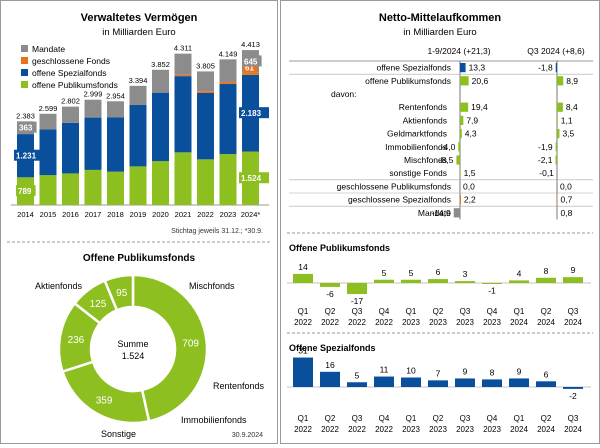  Describe the element at coordinates (519, 273) in the screenshot. I see `quarterly-bar-value: 4` at that location.